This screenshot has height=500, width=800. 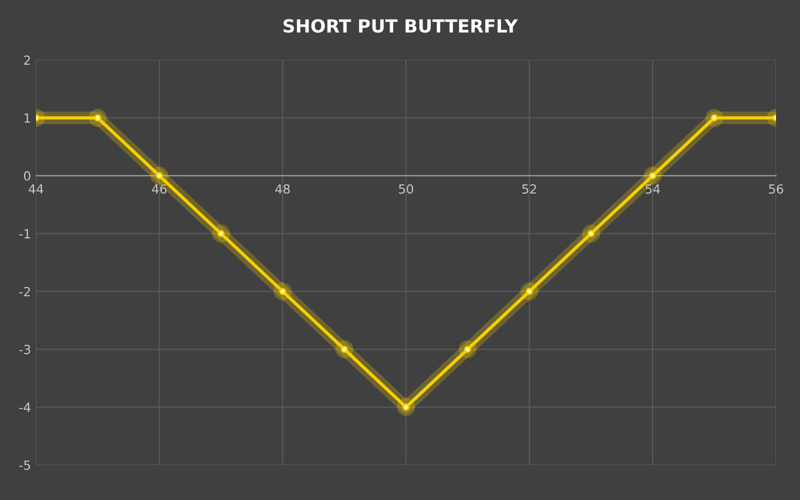 I want to click on y-tick-label: 1, so click(x=27, y=118).